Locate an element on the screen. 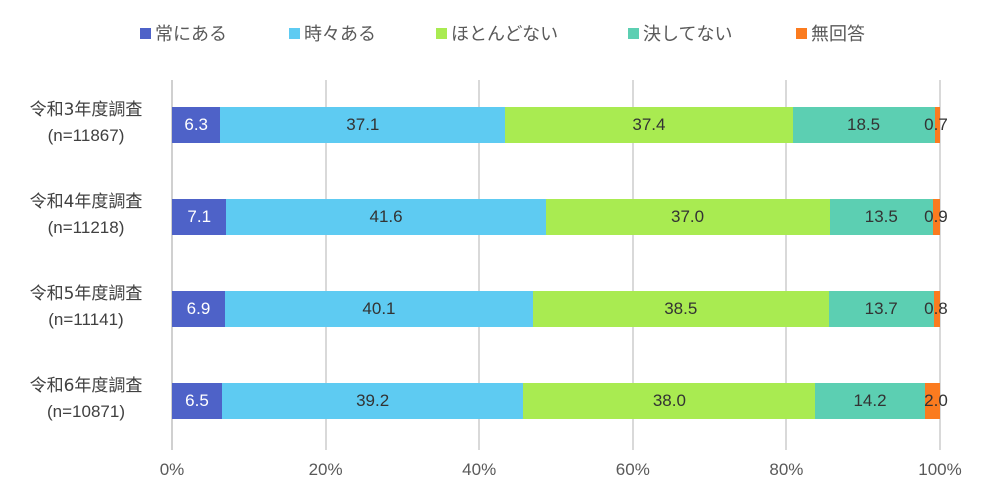 This screenshot has width=1000, height=502. data-label: 13.5 is located at coordinates (881, 216).